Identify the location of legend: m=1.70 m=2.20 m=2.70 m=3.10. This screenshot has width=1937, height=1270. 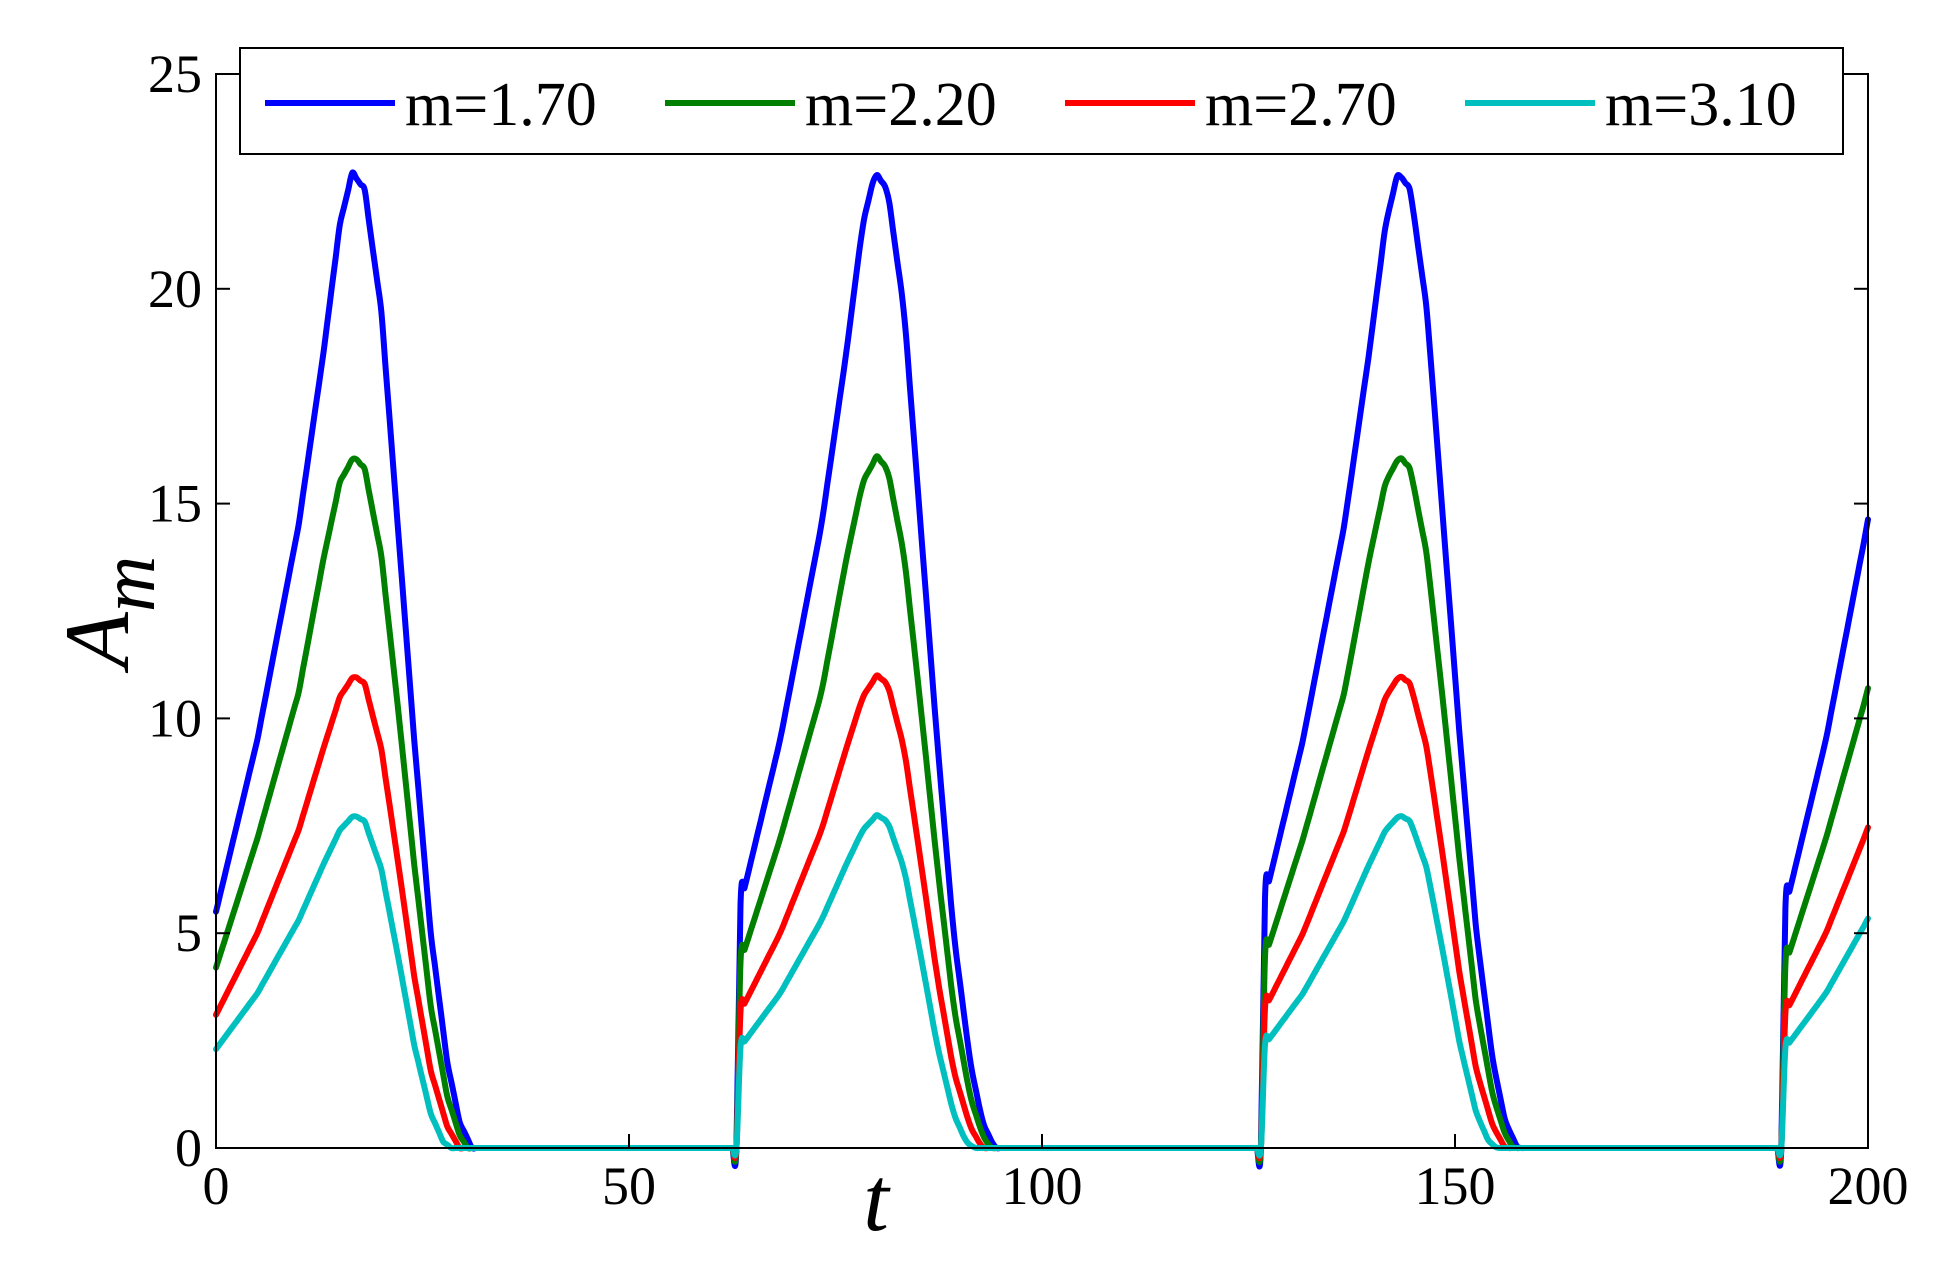
(1041, 101).